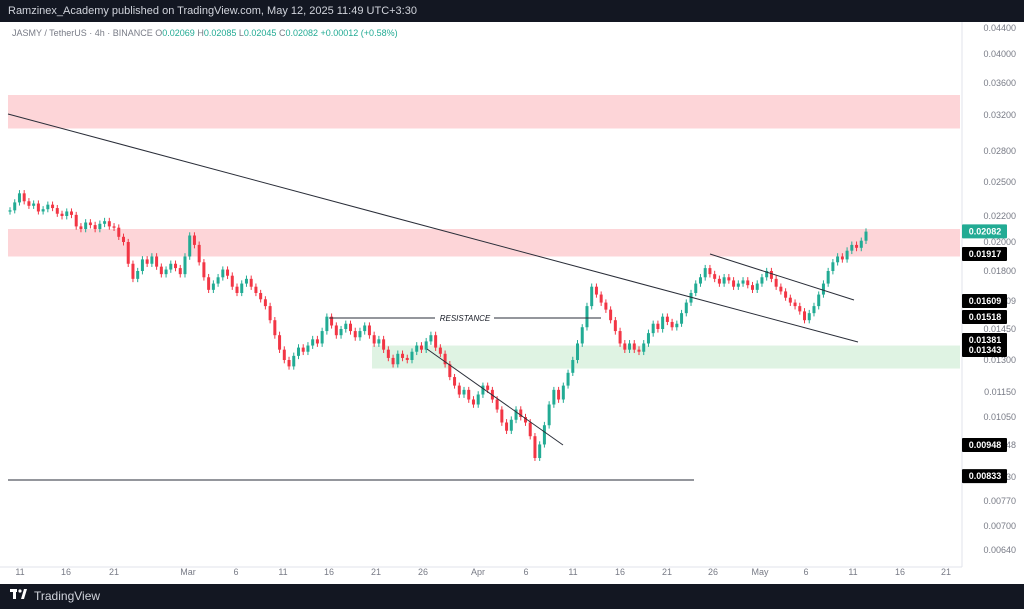 The height and width of the screenshot is (609, 1024). Describe the element at coordinates (782, 277) in the screenshot. I see `channel-upper-line` at that location.